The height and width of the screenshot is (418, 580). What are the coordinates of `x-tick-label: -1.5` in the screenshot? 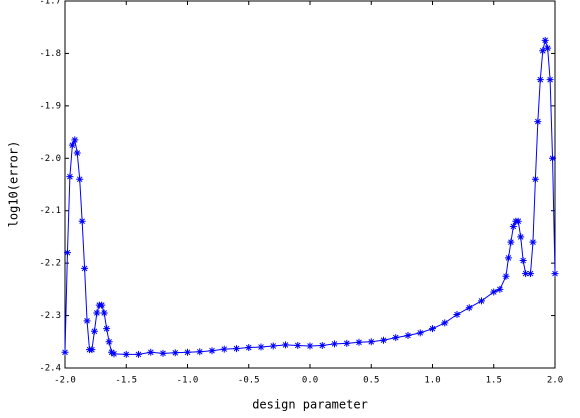 It's located at (126, 381).